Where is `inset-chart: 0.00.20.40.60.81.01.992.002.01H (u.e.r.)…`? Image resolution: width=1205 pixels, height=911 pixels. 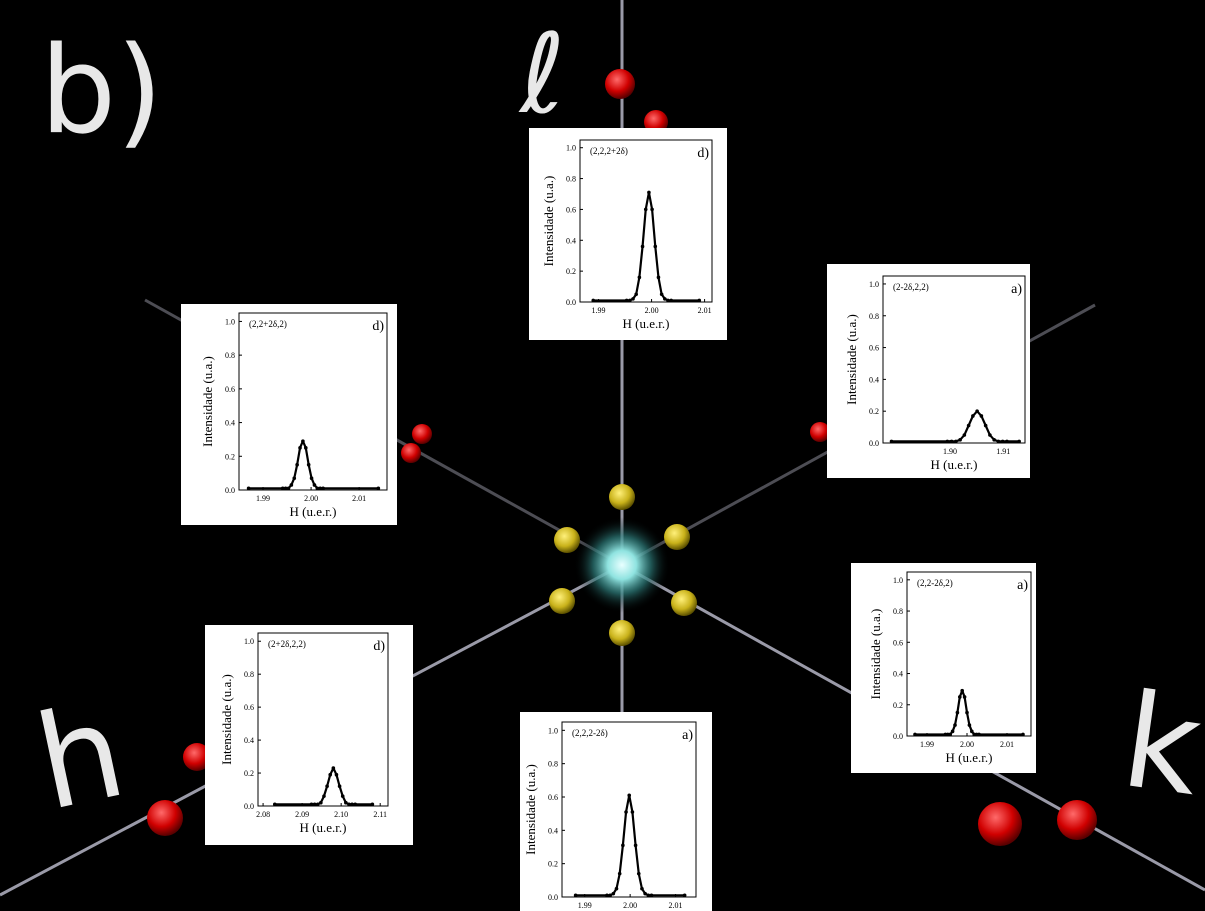 inset-chart: 0.00.20.40.60.81.01.992.002.01H (u.e.r.)… is located at coordinates (616, 811).